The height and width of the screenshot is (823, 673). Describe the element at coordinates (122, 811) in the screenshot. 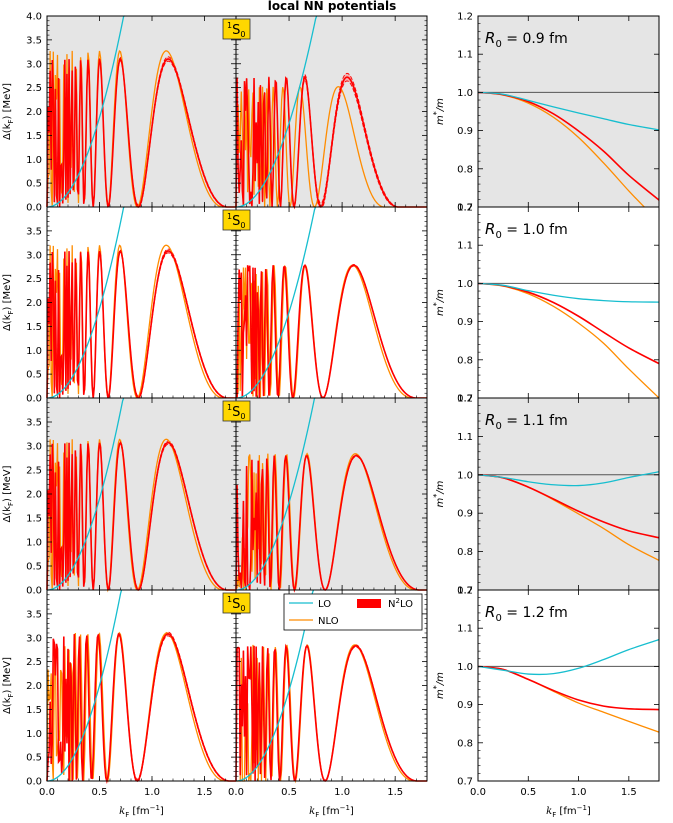

I see `x-axis-symbol: k` at that location.